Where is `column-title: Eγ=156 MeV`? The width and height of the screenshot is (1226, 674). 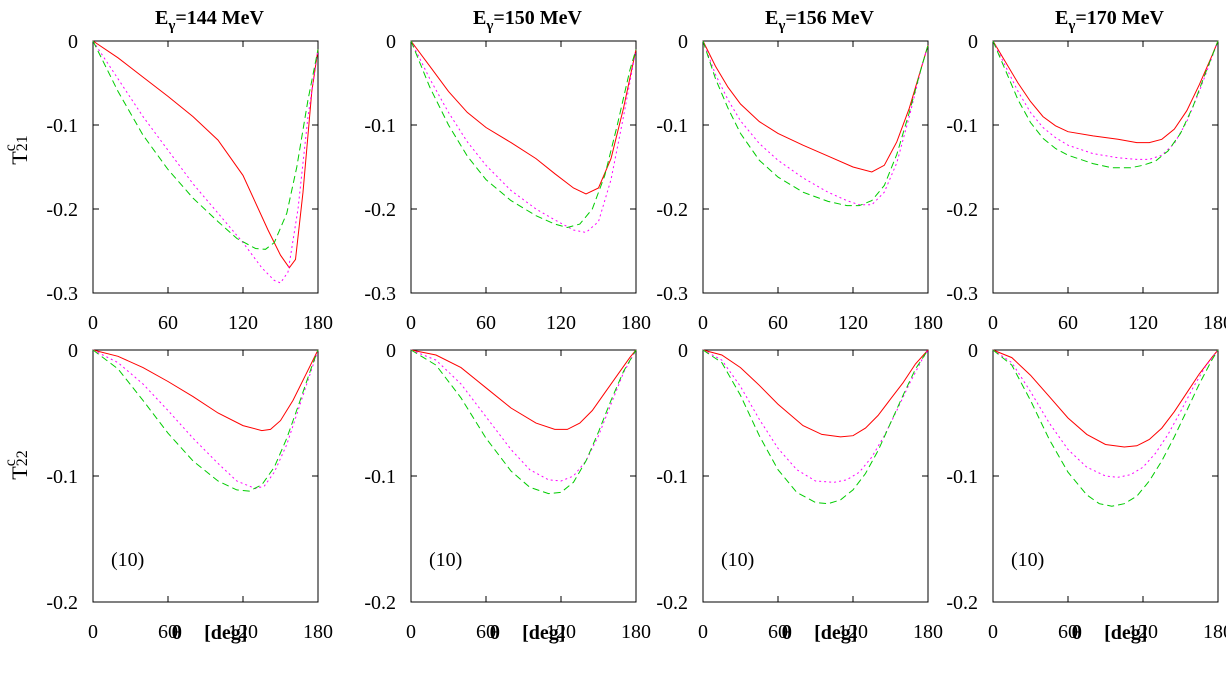
column-title: Eγ=156 MeV is located at coordinates (820, 20).